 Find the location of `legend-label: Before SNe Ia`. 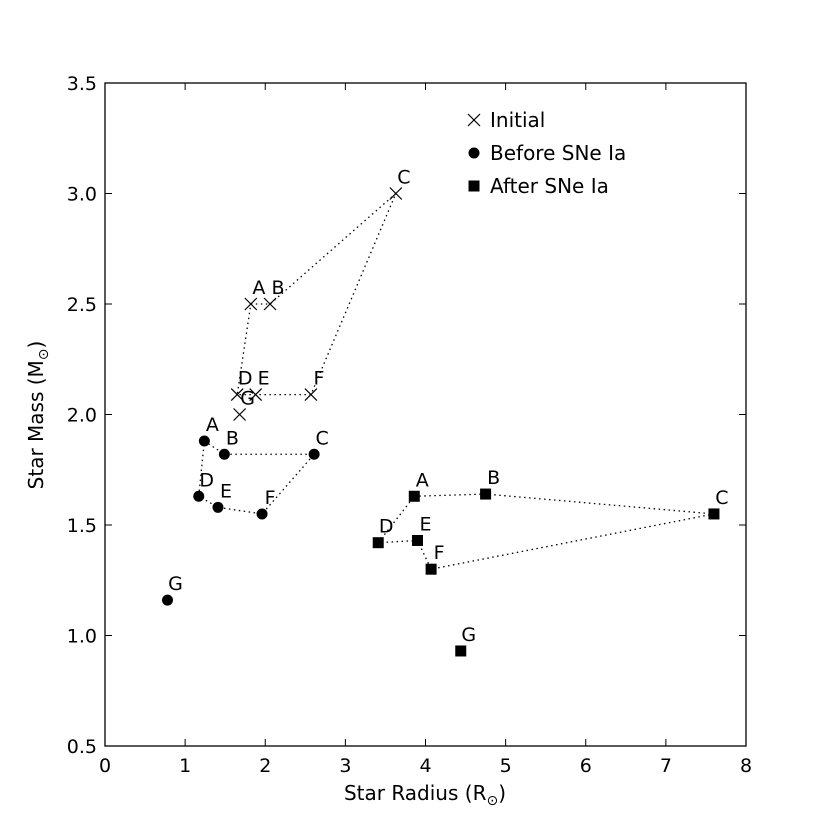

legend-label: Before SNe Ia is located at coordinates (558, 153).